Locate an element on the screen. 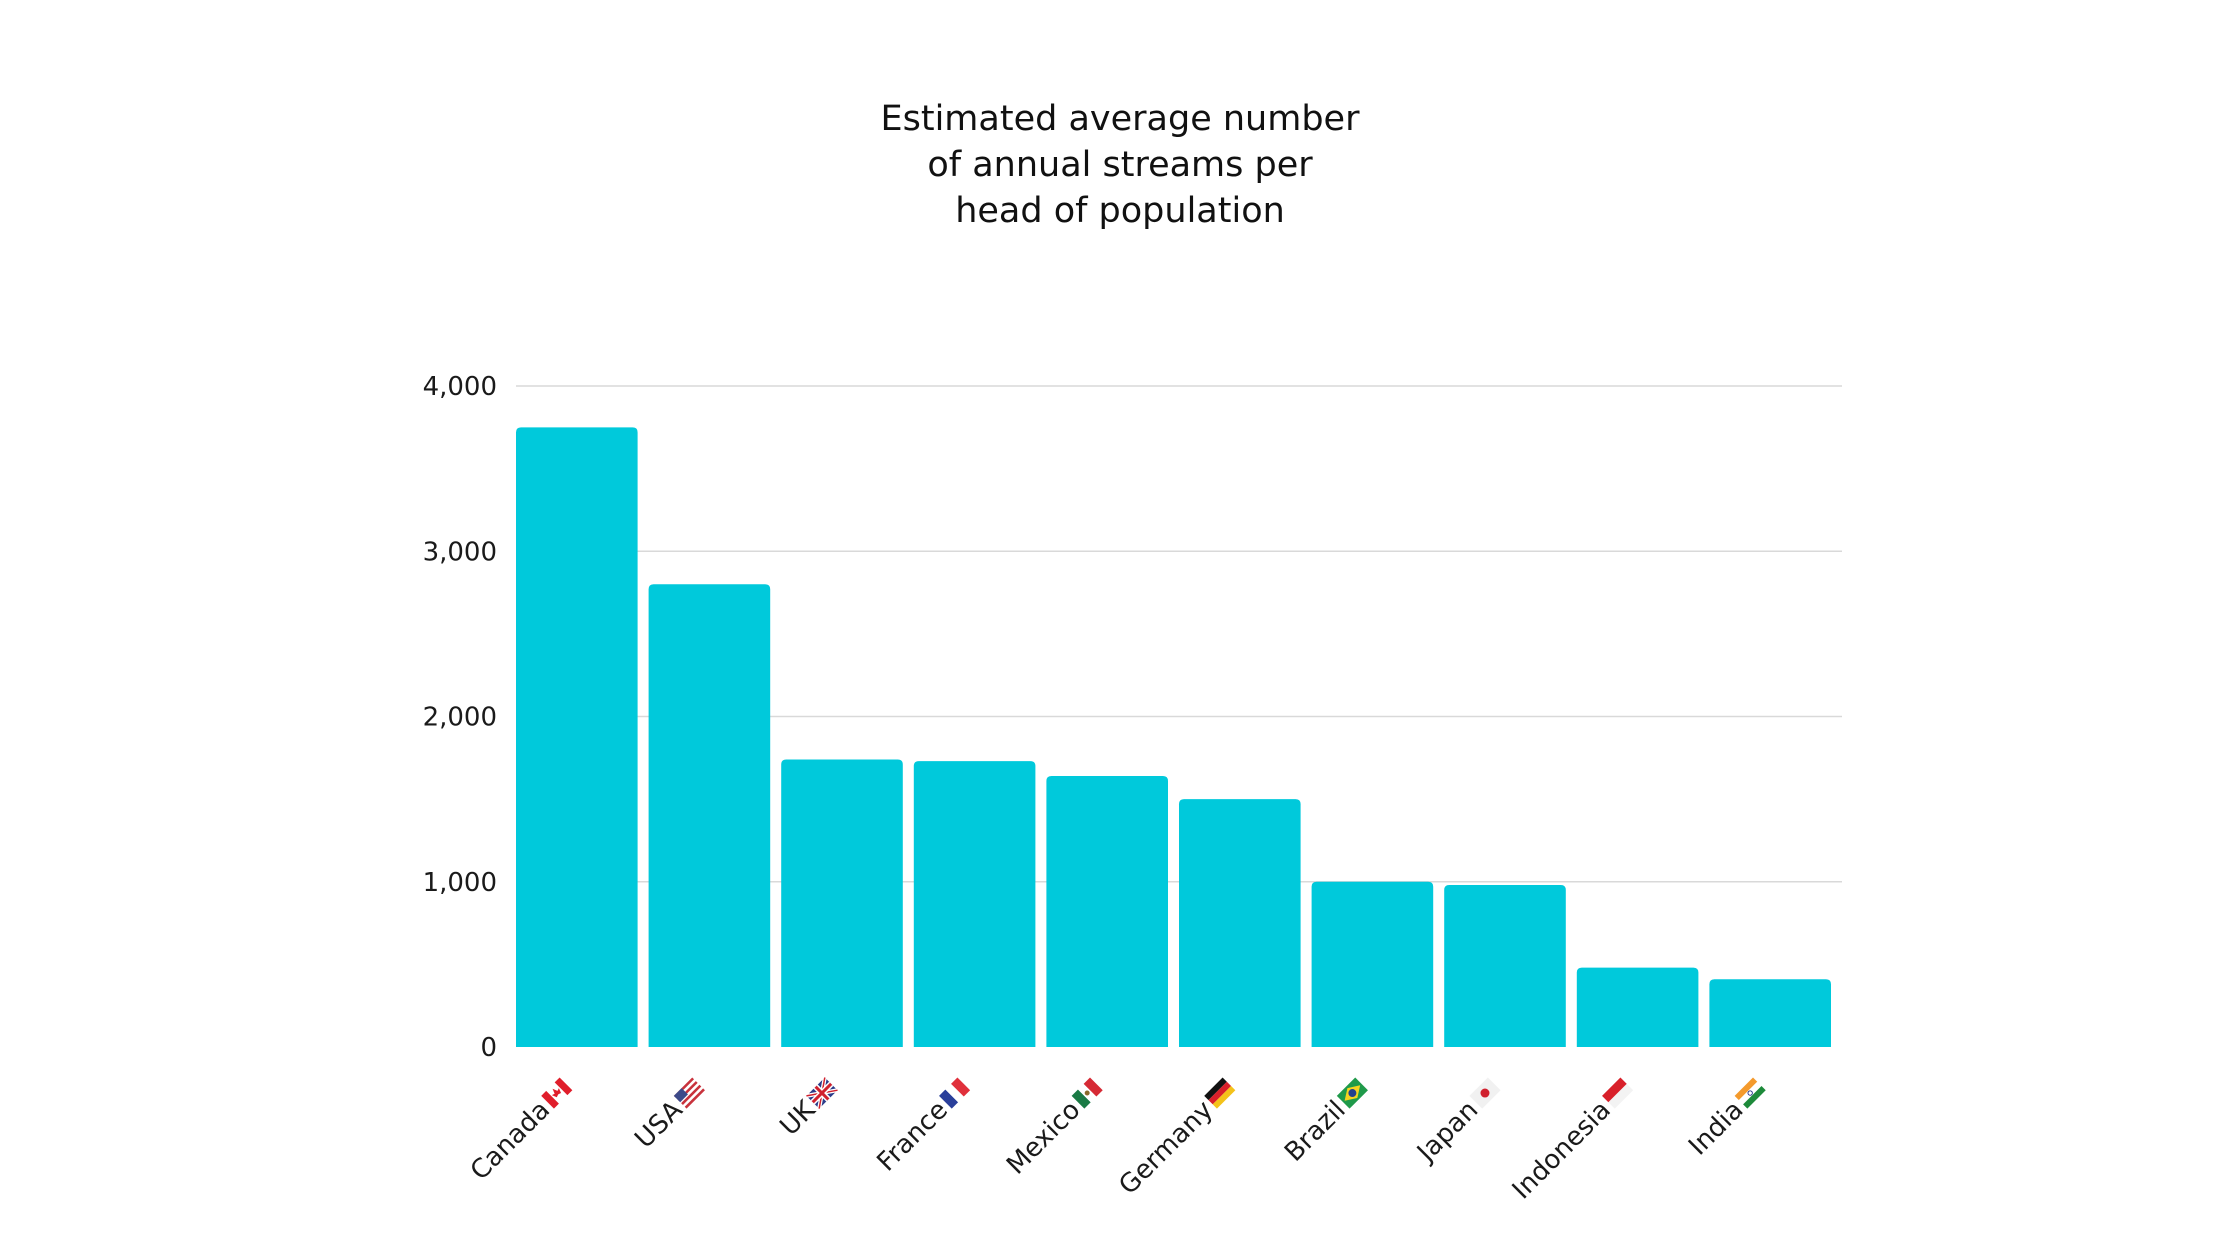 This screenshot has height=1260, width=2240. x-tick-canada: Canada is located at coordinates (519, 1131).